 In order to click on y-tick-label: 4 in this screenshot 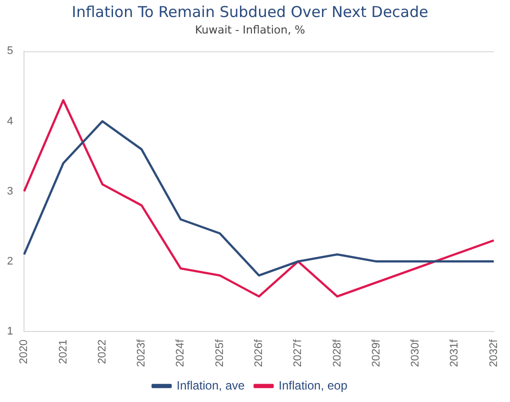, I will do `click(10, 121)`.